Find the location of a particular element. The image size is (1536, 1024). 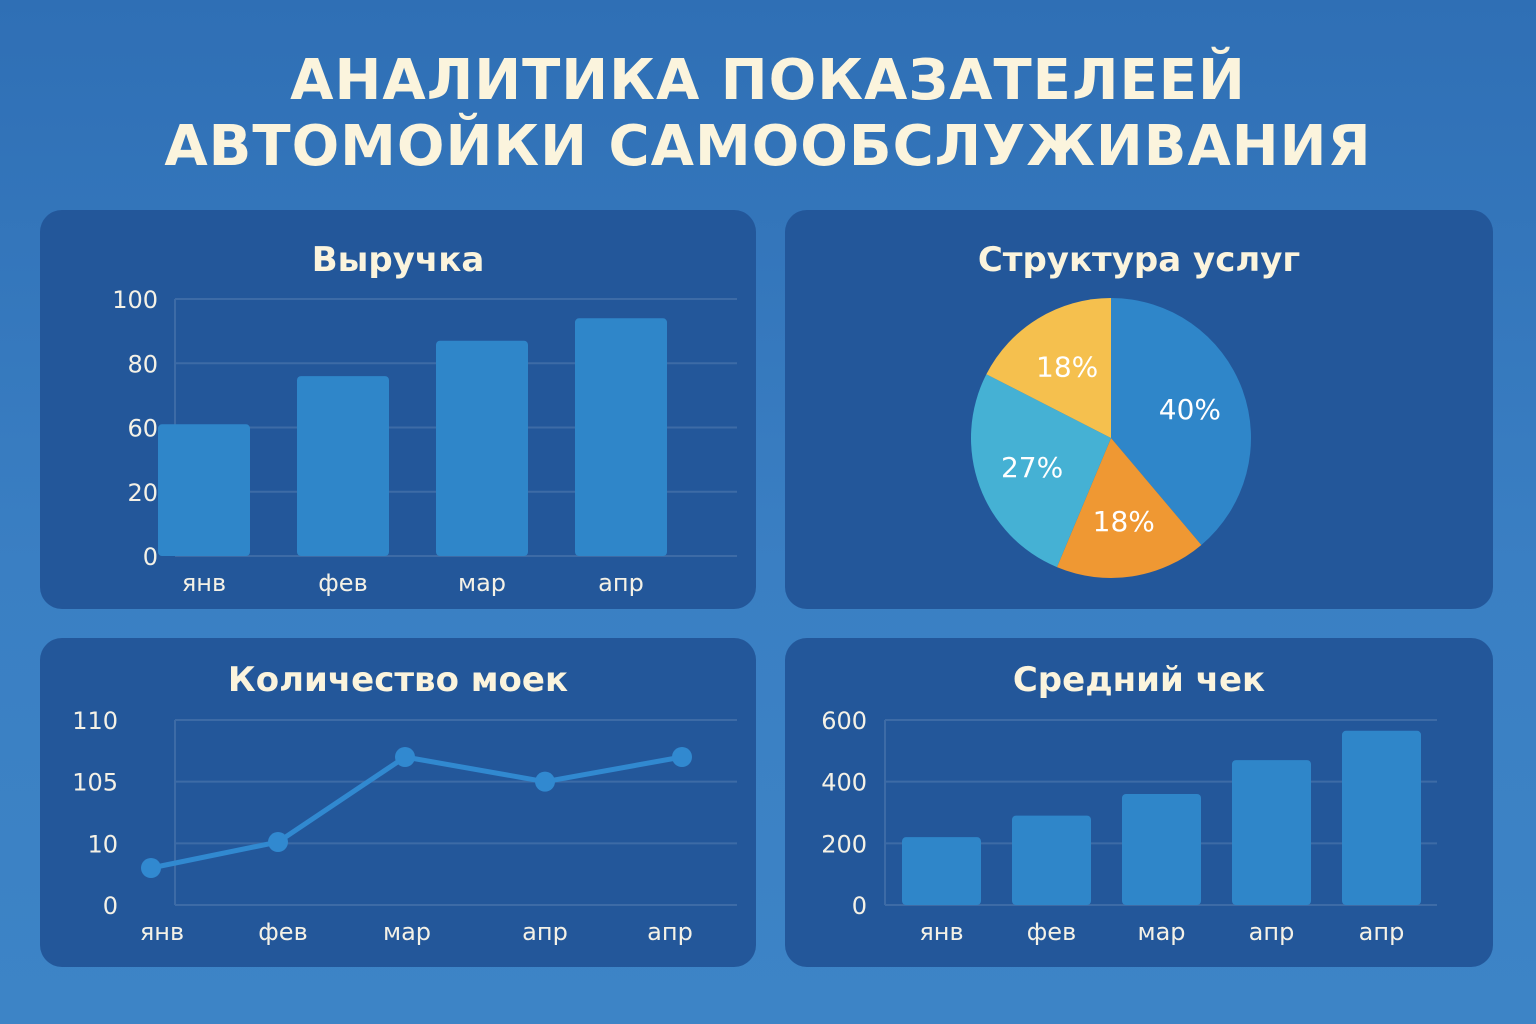

y-tick-label: 200 is located at coordinates (844, 844).